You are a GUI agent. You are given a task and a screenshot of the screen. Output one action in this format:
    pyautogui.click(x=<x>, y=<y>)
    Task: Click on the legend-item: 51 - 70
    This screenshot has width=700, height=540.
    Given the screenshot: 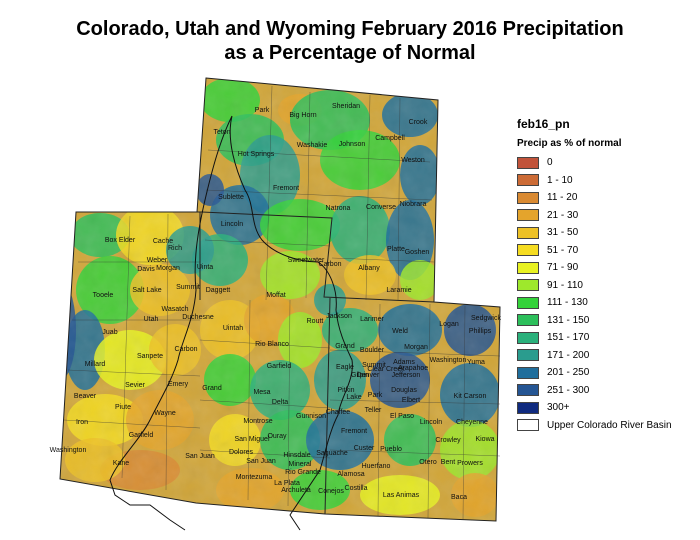 What is the action you would take?
    pyautogui.click(x=594, y=251)
    